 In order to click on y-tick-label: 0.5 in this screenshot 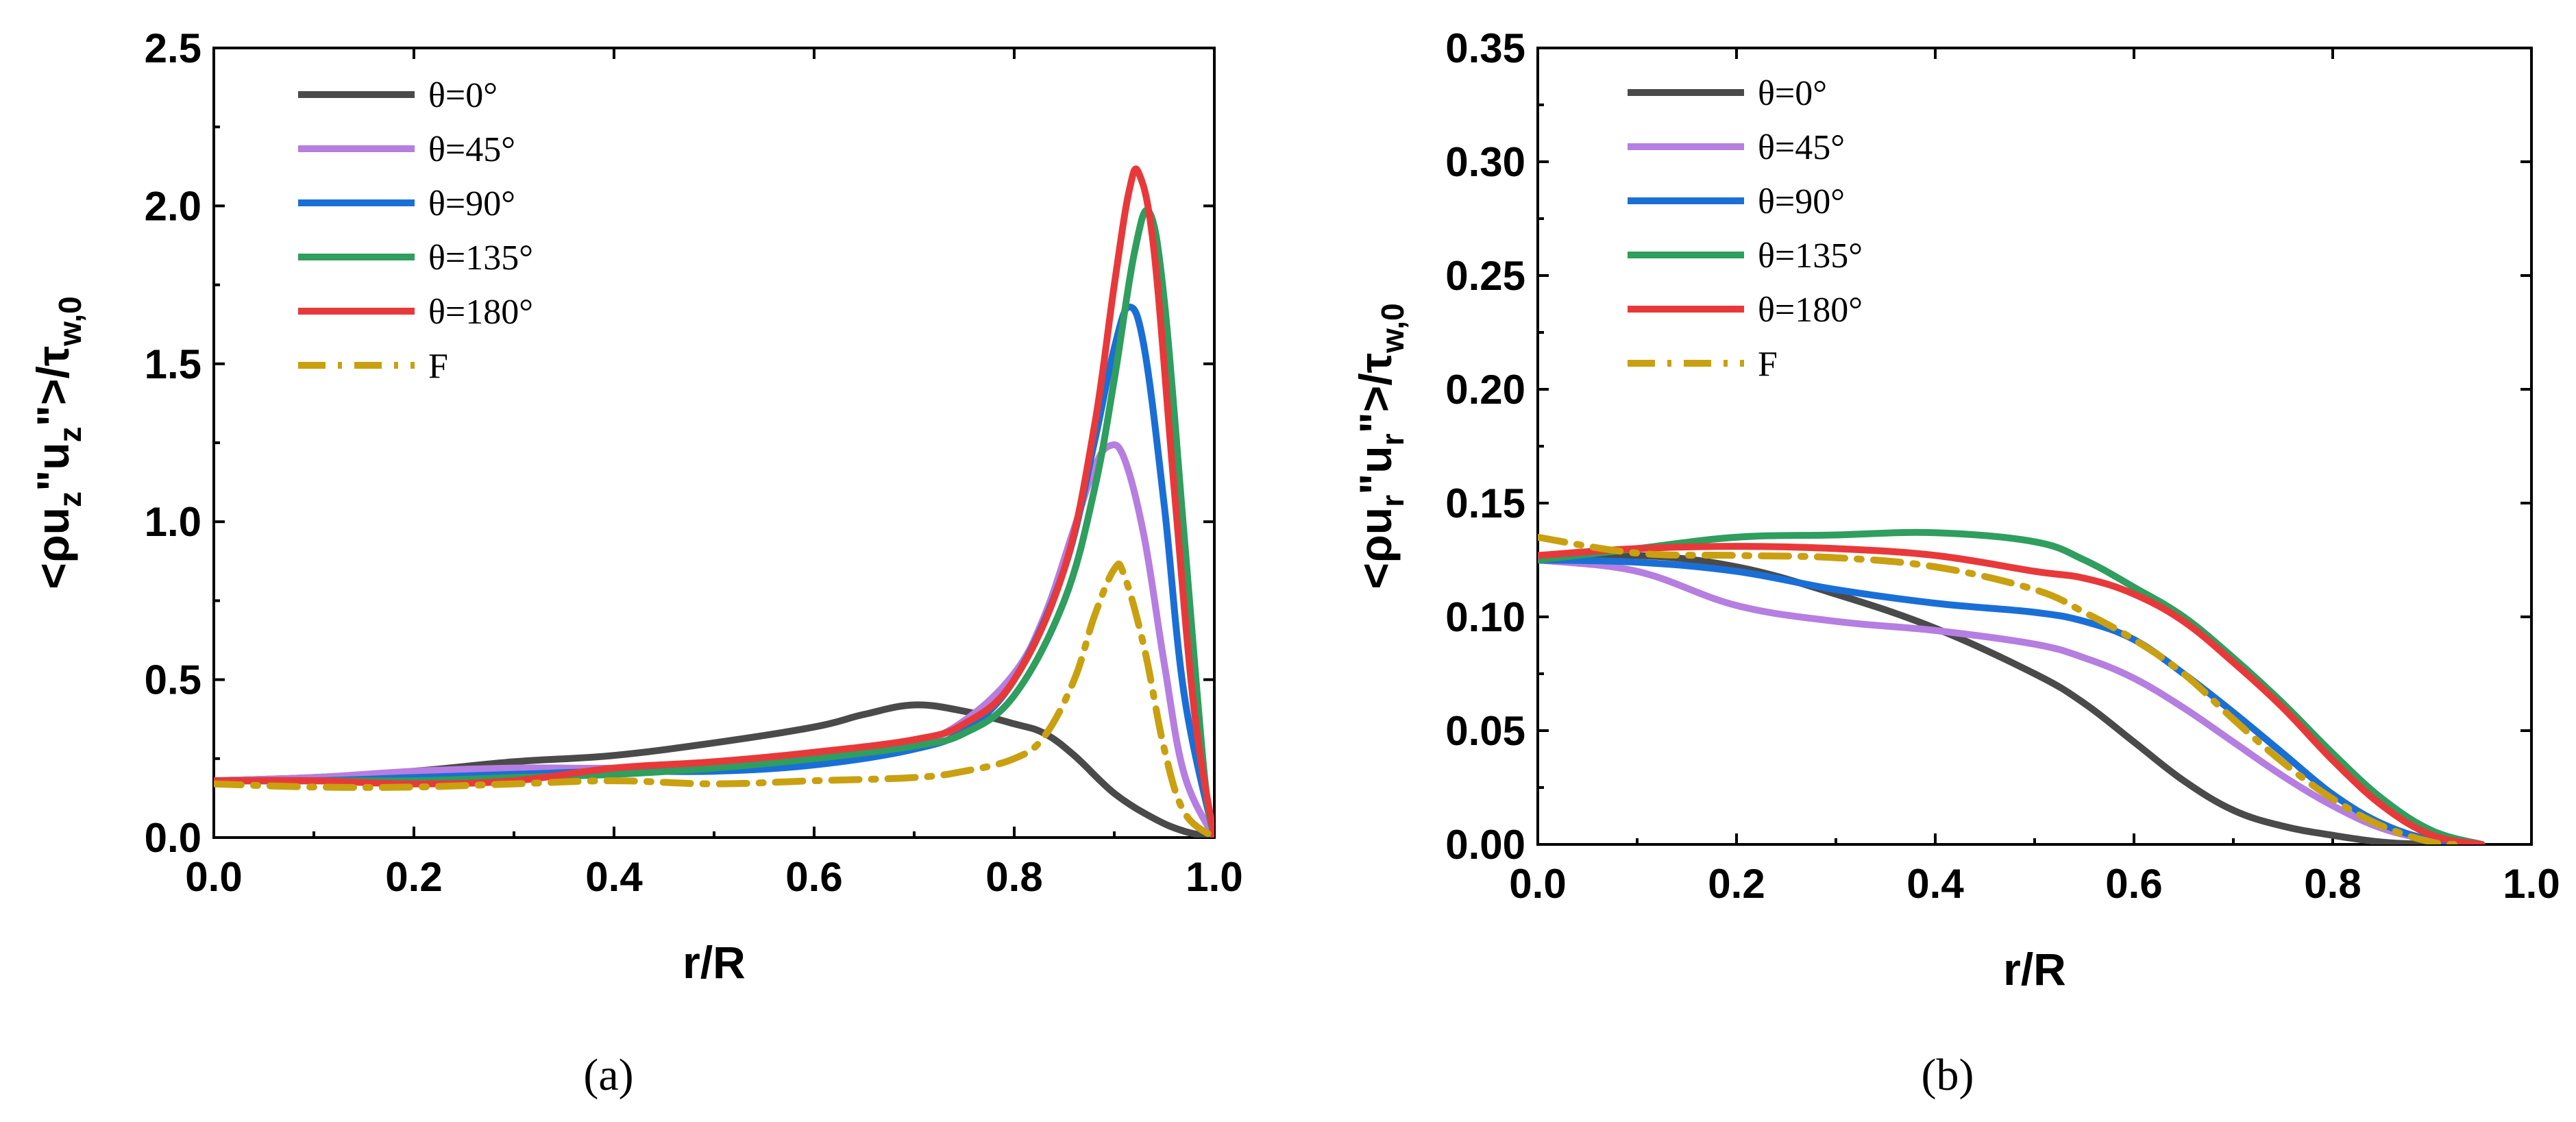, I will do `click(173, 680)`.